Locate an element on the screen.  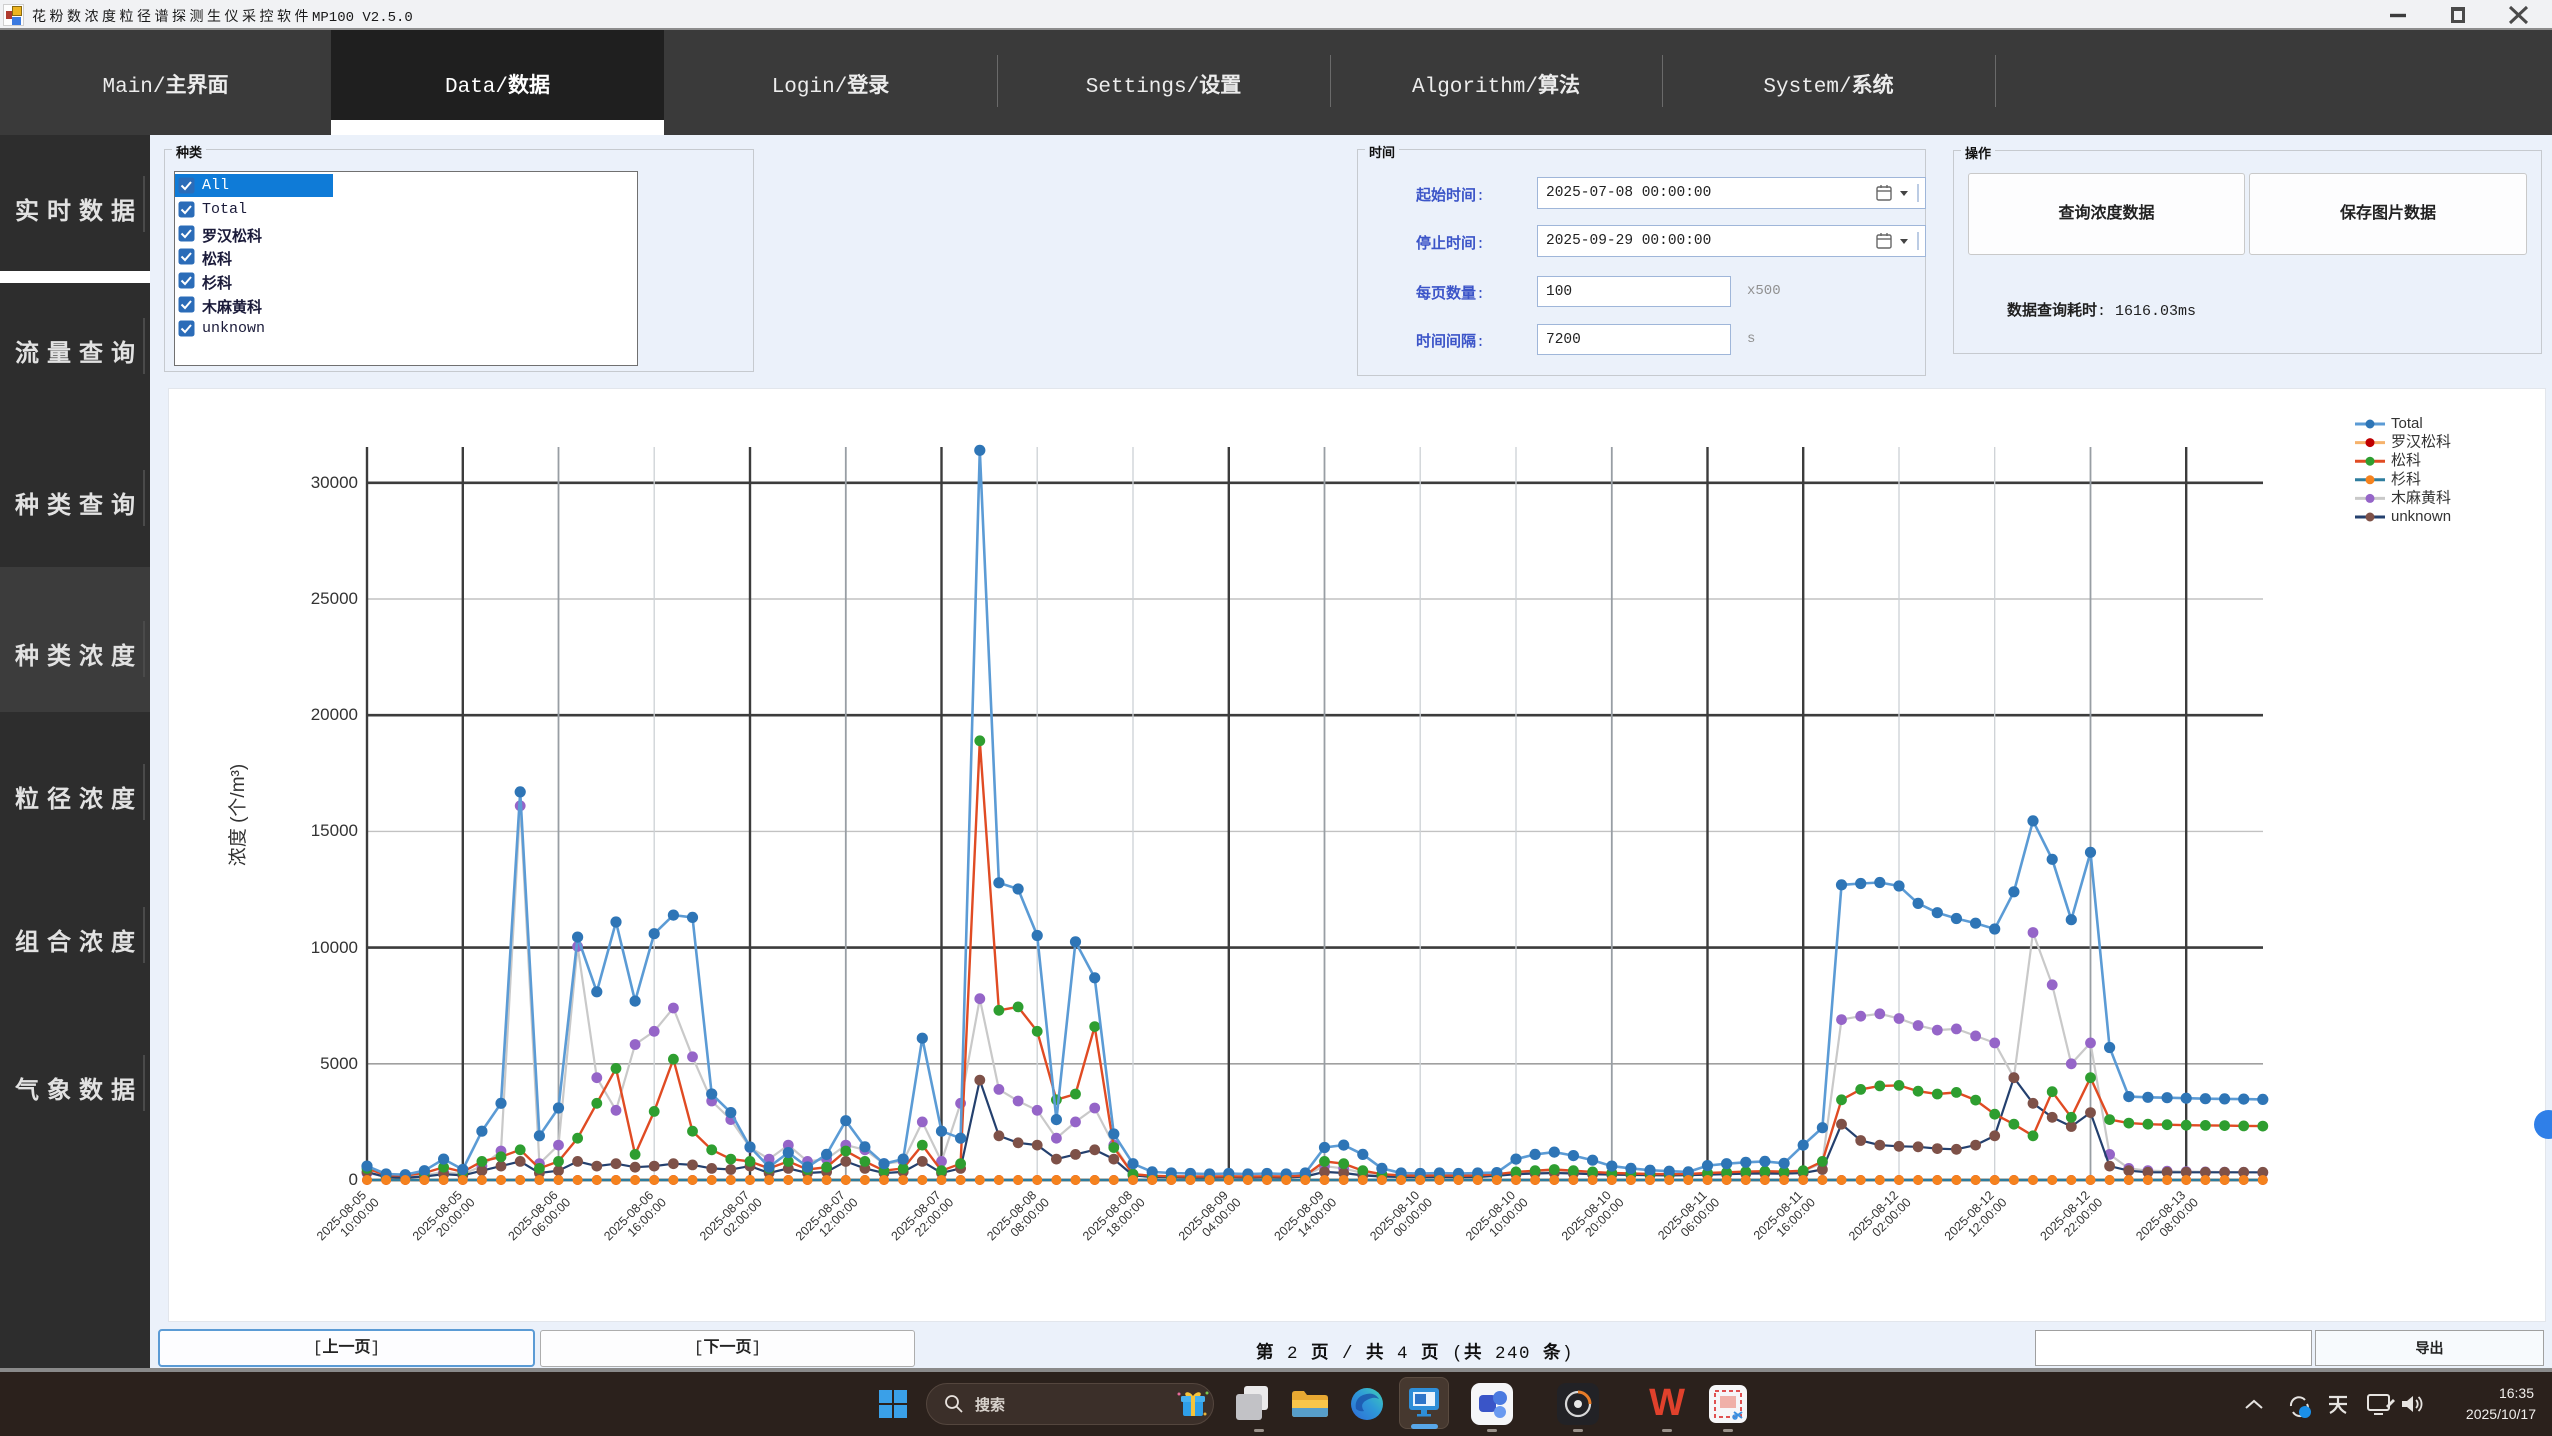
svg-text: 罗汉松科 is located at coordinates (2421, 442).